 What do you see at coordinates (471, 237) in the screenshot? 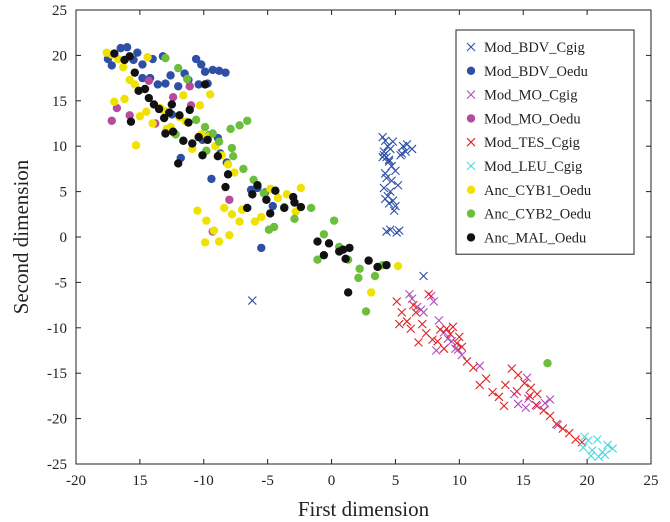
I see `legend-marker-anc-mal-oedu` at bounding box center [471, 237].